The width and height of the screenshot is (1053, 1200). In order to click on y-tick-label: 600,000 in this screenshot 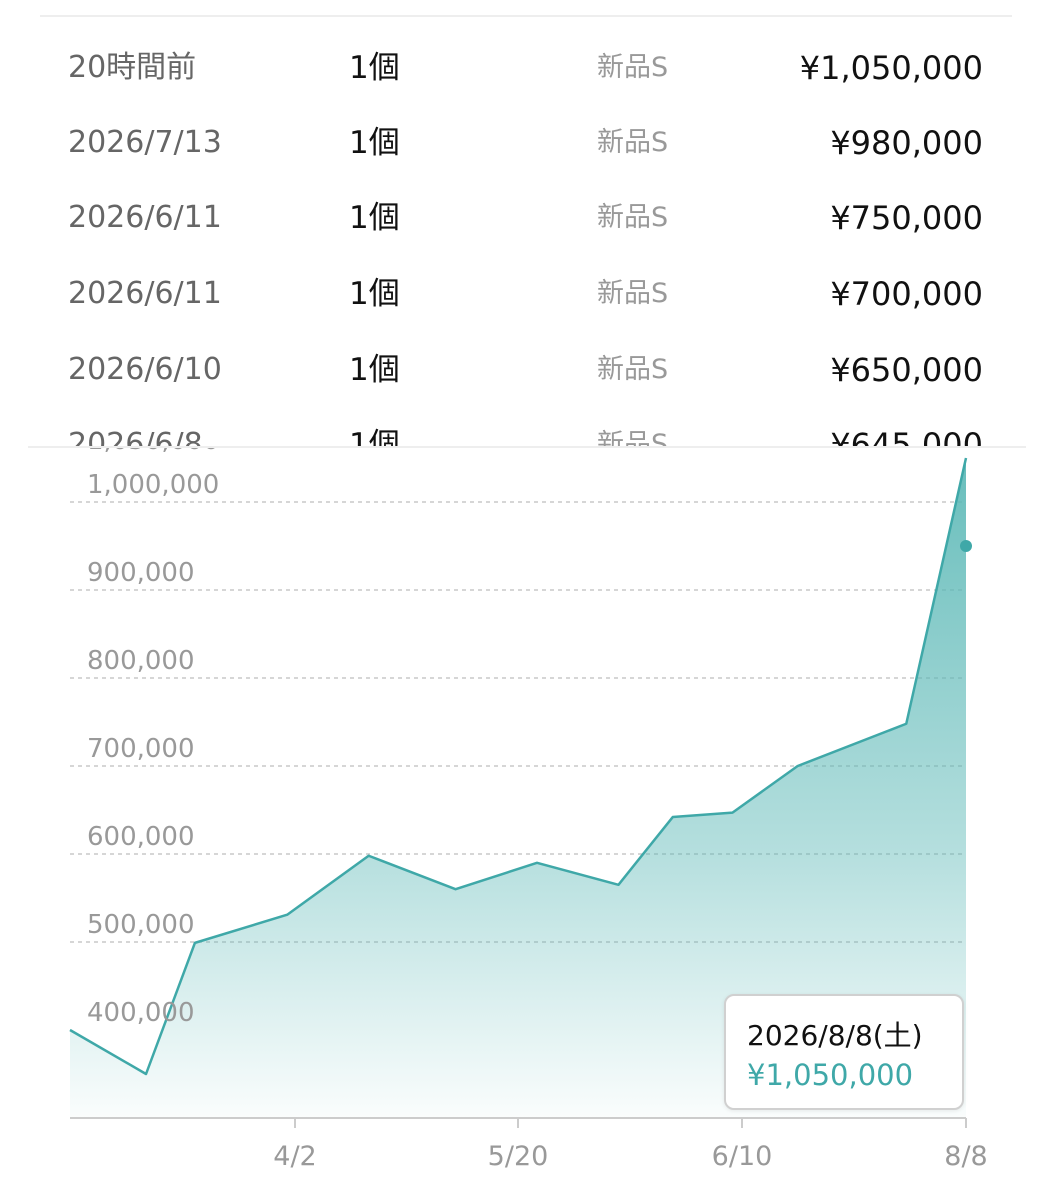, I will do `click(141, 837)`.